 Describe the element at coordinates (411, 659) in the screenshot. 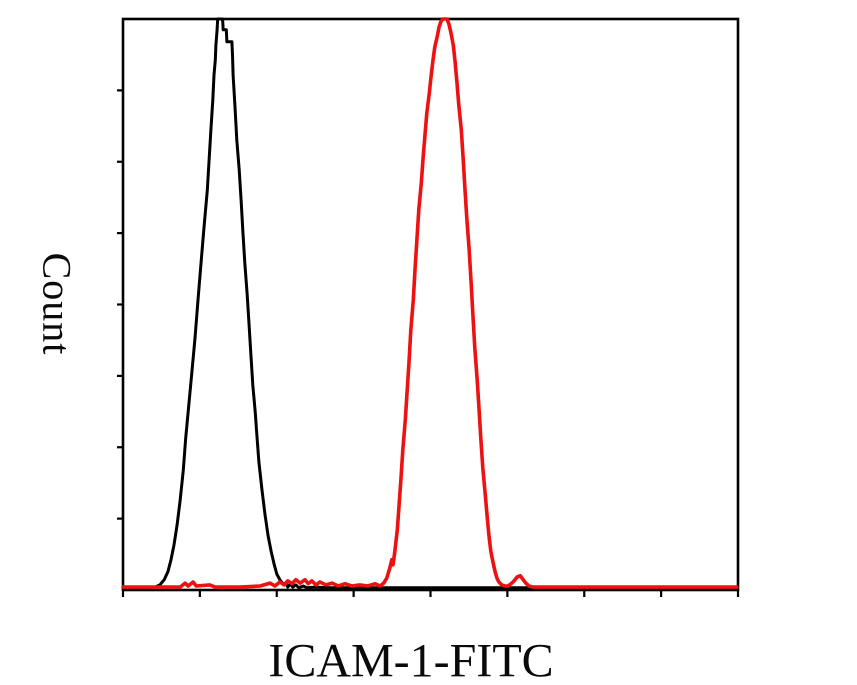

I see `x-axis-label: ICAM-1-FITC` at that location.